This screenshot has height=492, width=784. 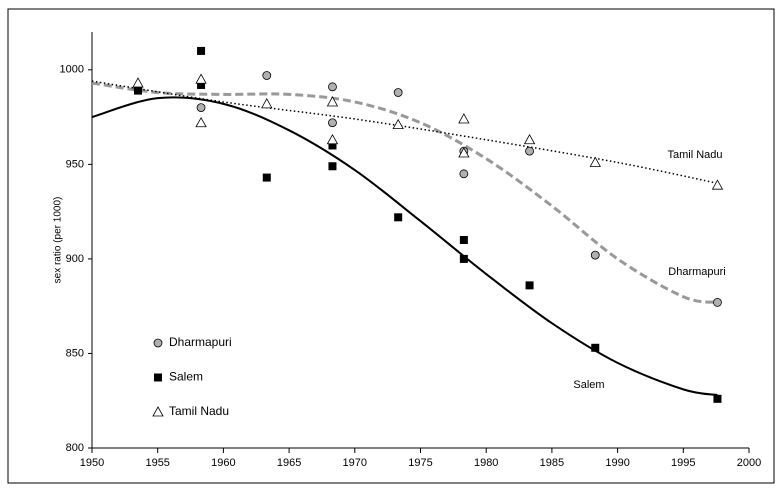 What do you see at coordinates (683, 463) in the screenshot?
I see `x-tick-label: 1995` at bounding box center [683, 463].